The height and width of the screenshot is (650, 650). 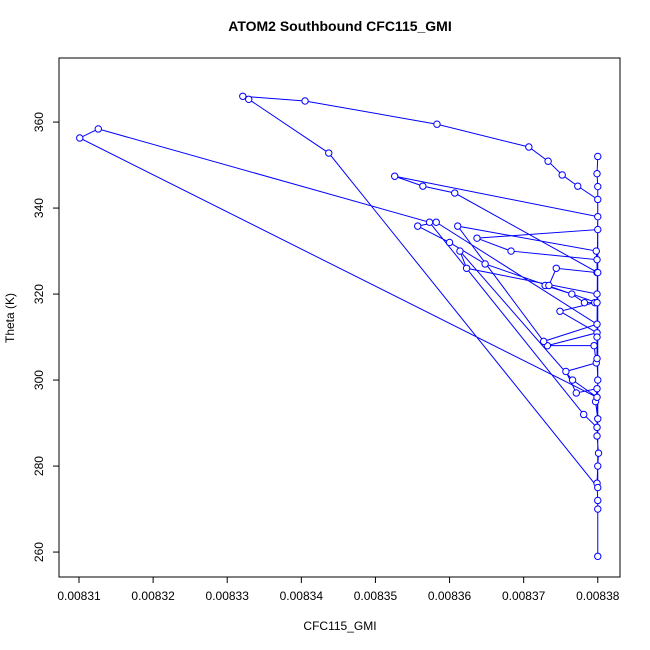 What do you see at coordinates (340, 26) in the screenshot?
I see `chart-title: ATOM2 Southbound CFC115_GMI` at bounding box center [340, 26].